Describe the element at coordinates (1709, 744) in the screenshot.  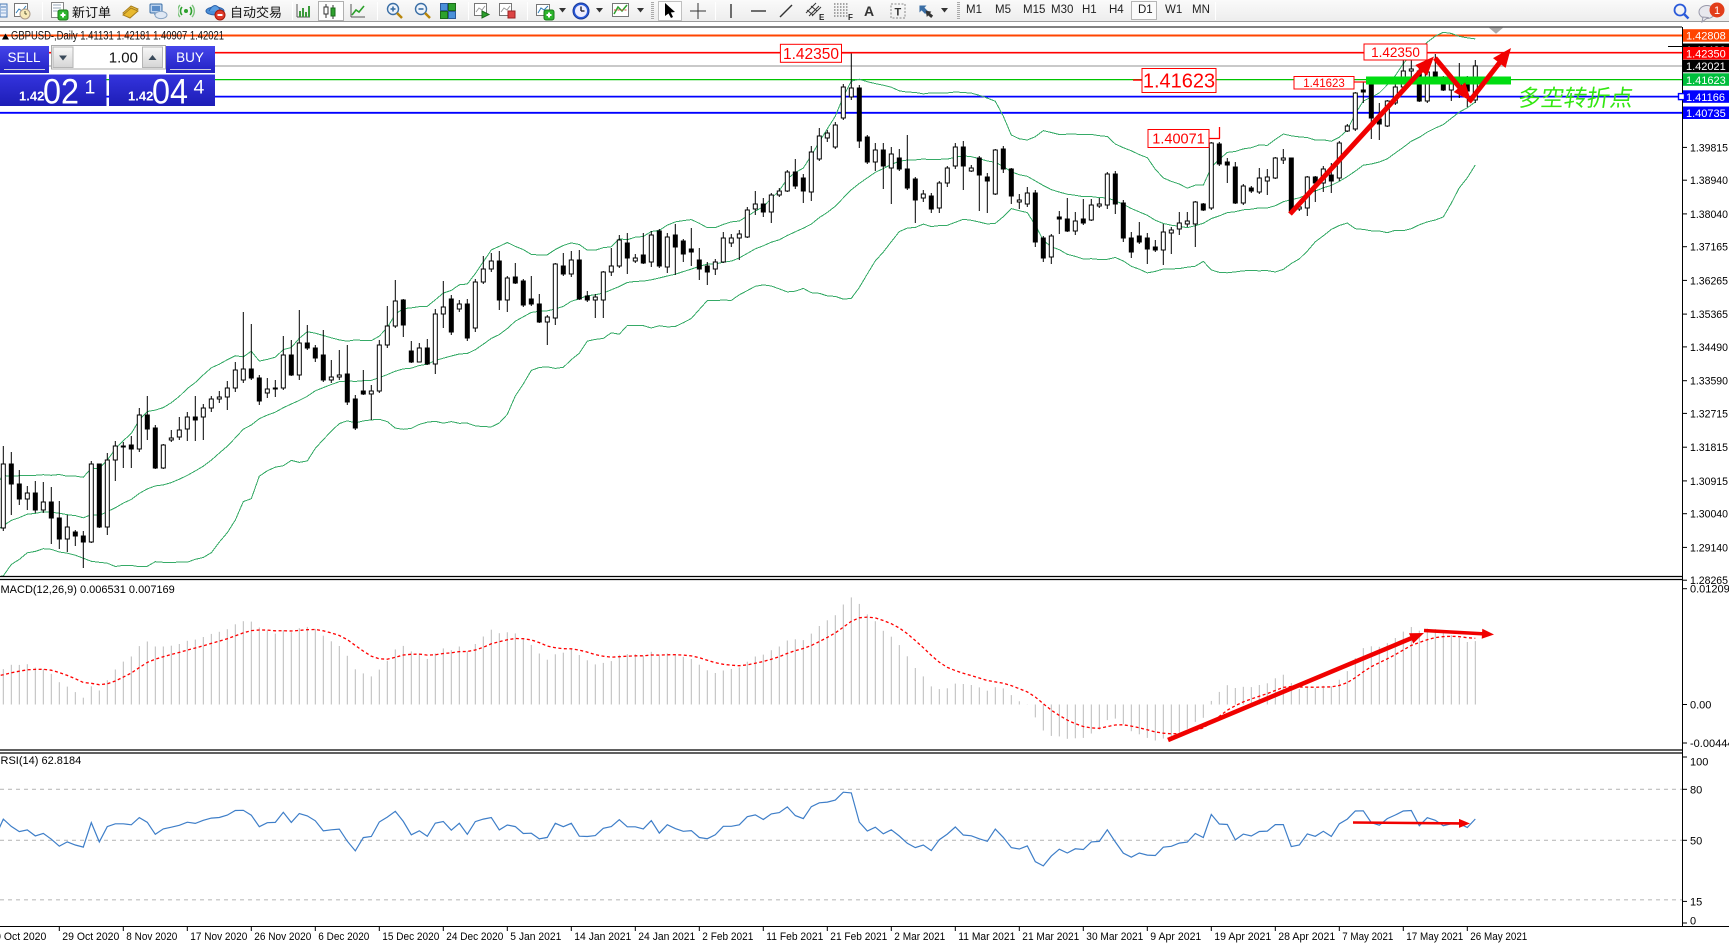
I see `svg-text: -0.004446` at that location.